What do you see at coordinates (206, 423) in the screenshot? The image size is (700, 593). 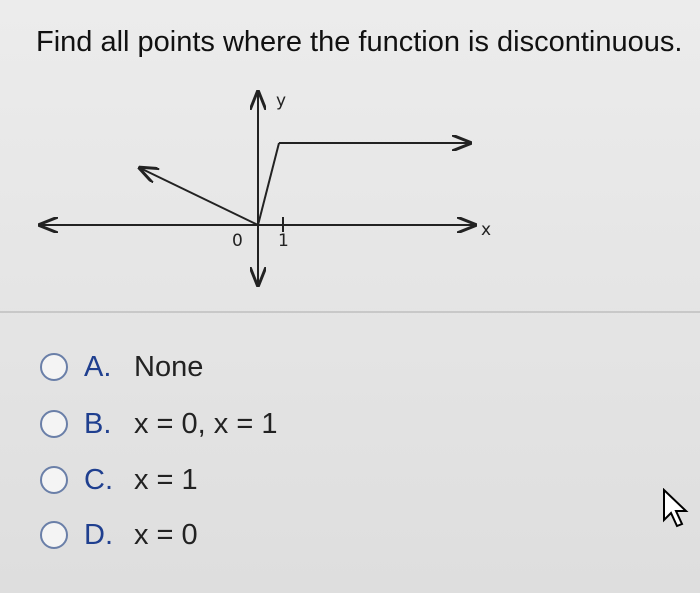 I see `option-text: x = 0, x = 1` at bounding box center [206, 423].